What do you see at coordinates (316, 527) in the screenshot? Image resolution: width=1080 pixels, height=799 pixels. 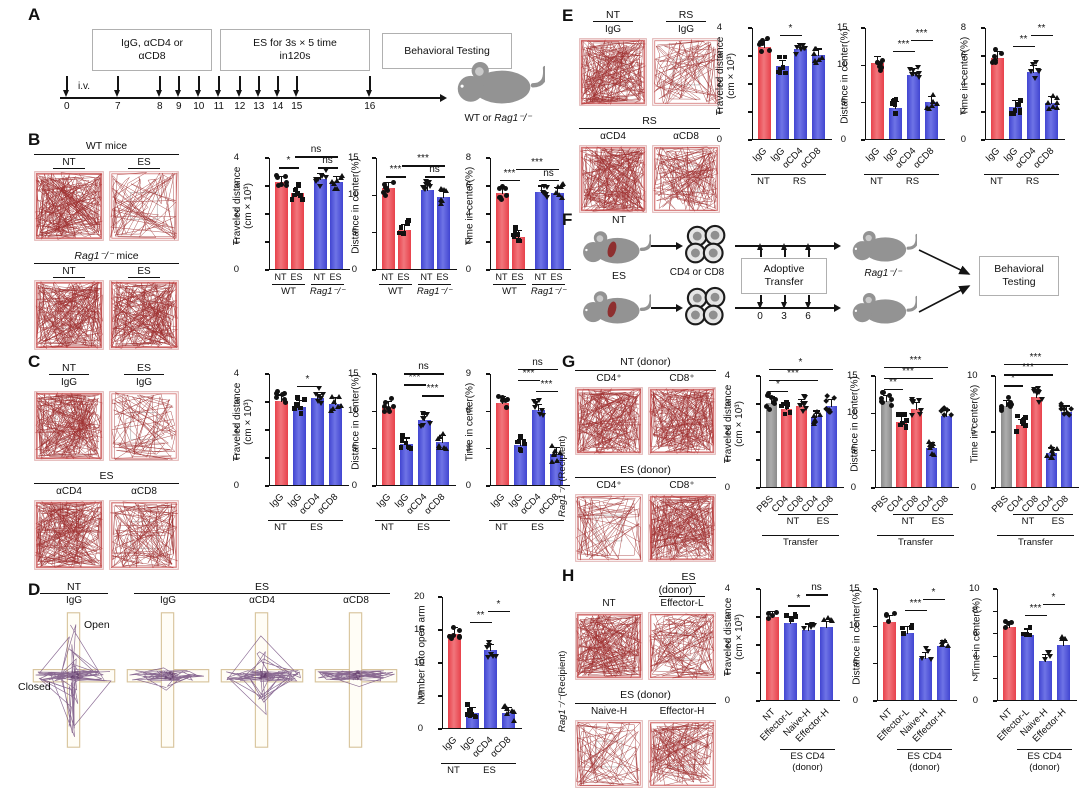 I see `group-label: ES` at bounding box center [316, 527].